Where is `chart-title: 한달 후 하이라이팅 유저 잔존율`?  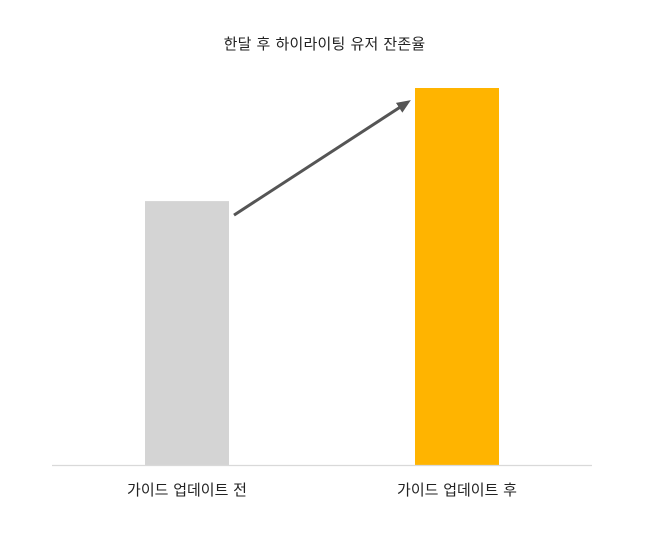
chart-title: 한달 후 하이라이팅 유저 잔존율 is located at coordinates (324, 44).